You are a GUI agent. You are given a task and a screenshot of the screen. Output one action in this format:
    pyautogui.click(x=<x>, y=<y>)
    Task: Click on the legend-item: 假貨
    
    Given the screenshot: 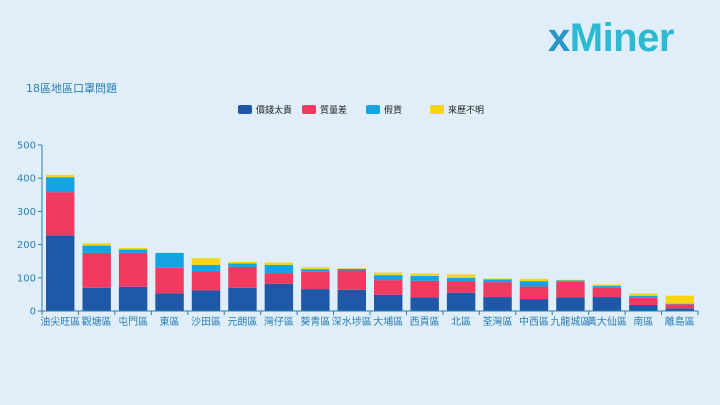 What is the action you would take?
    pyautogui.click(x=384, y=110)
    